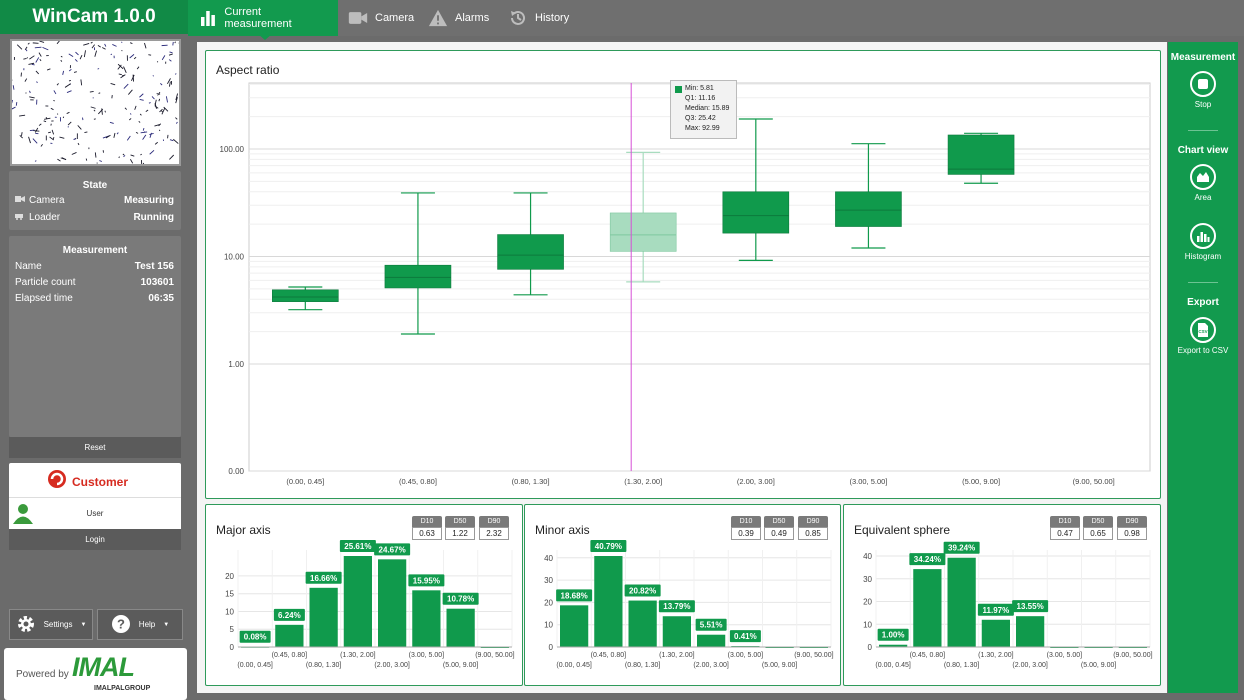 This screenshot has height=700, width=1244. What do you see at coordinates (746, 528) in the screenshot?
I see `d10-stat: D10 0.39` at bounding box center [746, 528].